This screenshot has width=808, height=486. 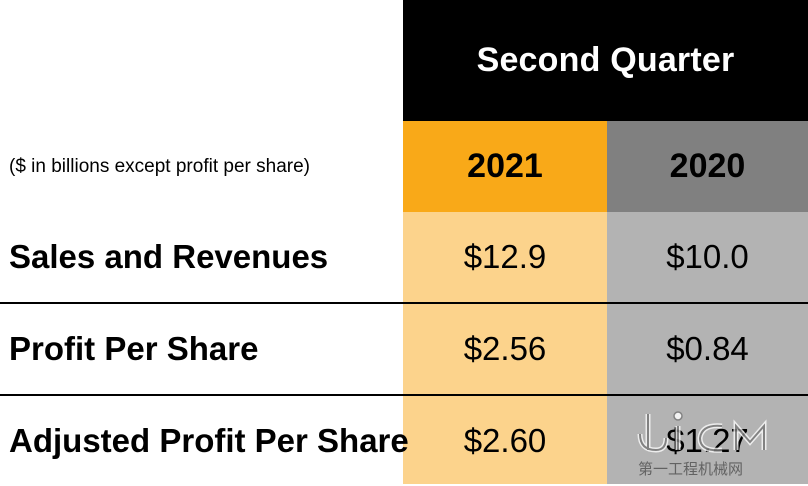 What do you see at coordinates (707, 166) in the screenshot?
I see `column-header-2020: 2020` at bounding box center [707, 166].